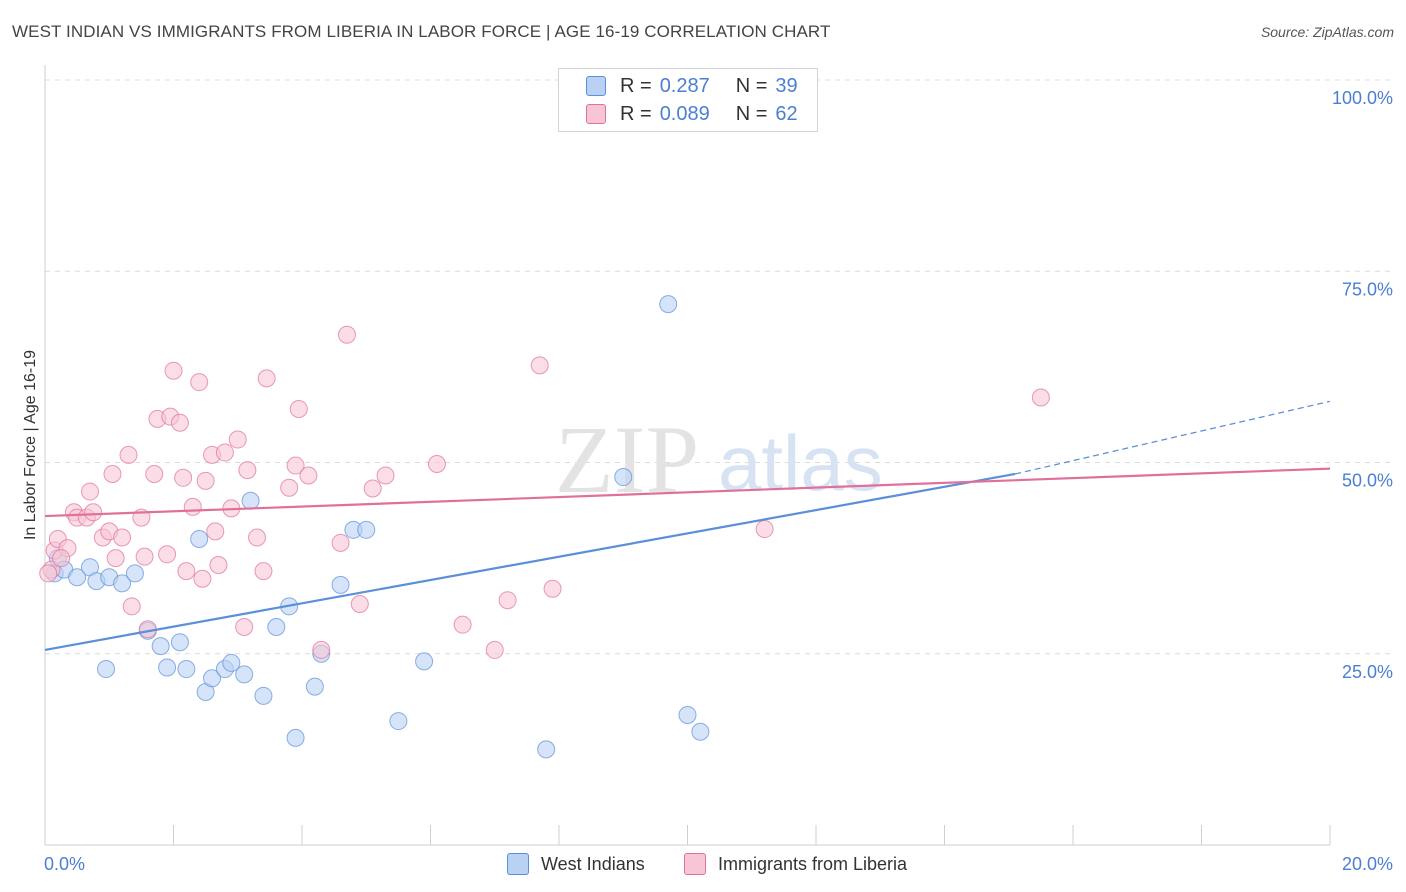 Image resolution: width=1406 pixels, height=892 pixels. I want to click on bottom-legend-liberia: Immigrants from Liberia, so click(795, 864).